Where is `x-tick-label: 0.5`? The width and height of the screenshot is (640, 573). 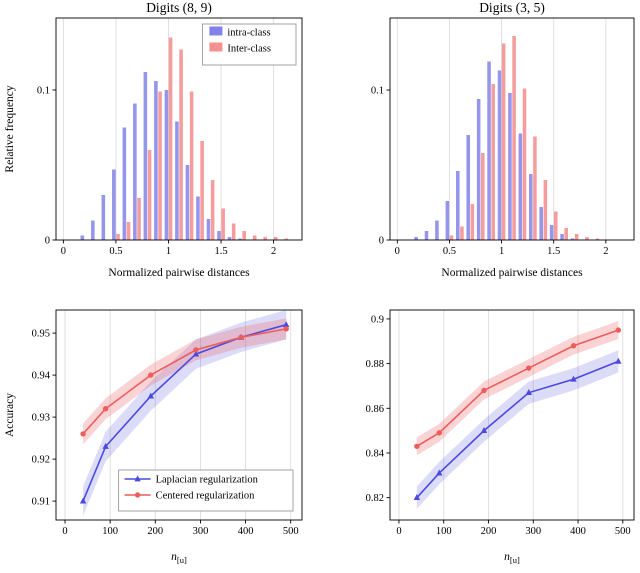 x-tick-label: 0.5 is located at coordinates (449, 251).